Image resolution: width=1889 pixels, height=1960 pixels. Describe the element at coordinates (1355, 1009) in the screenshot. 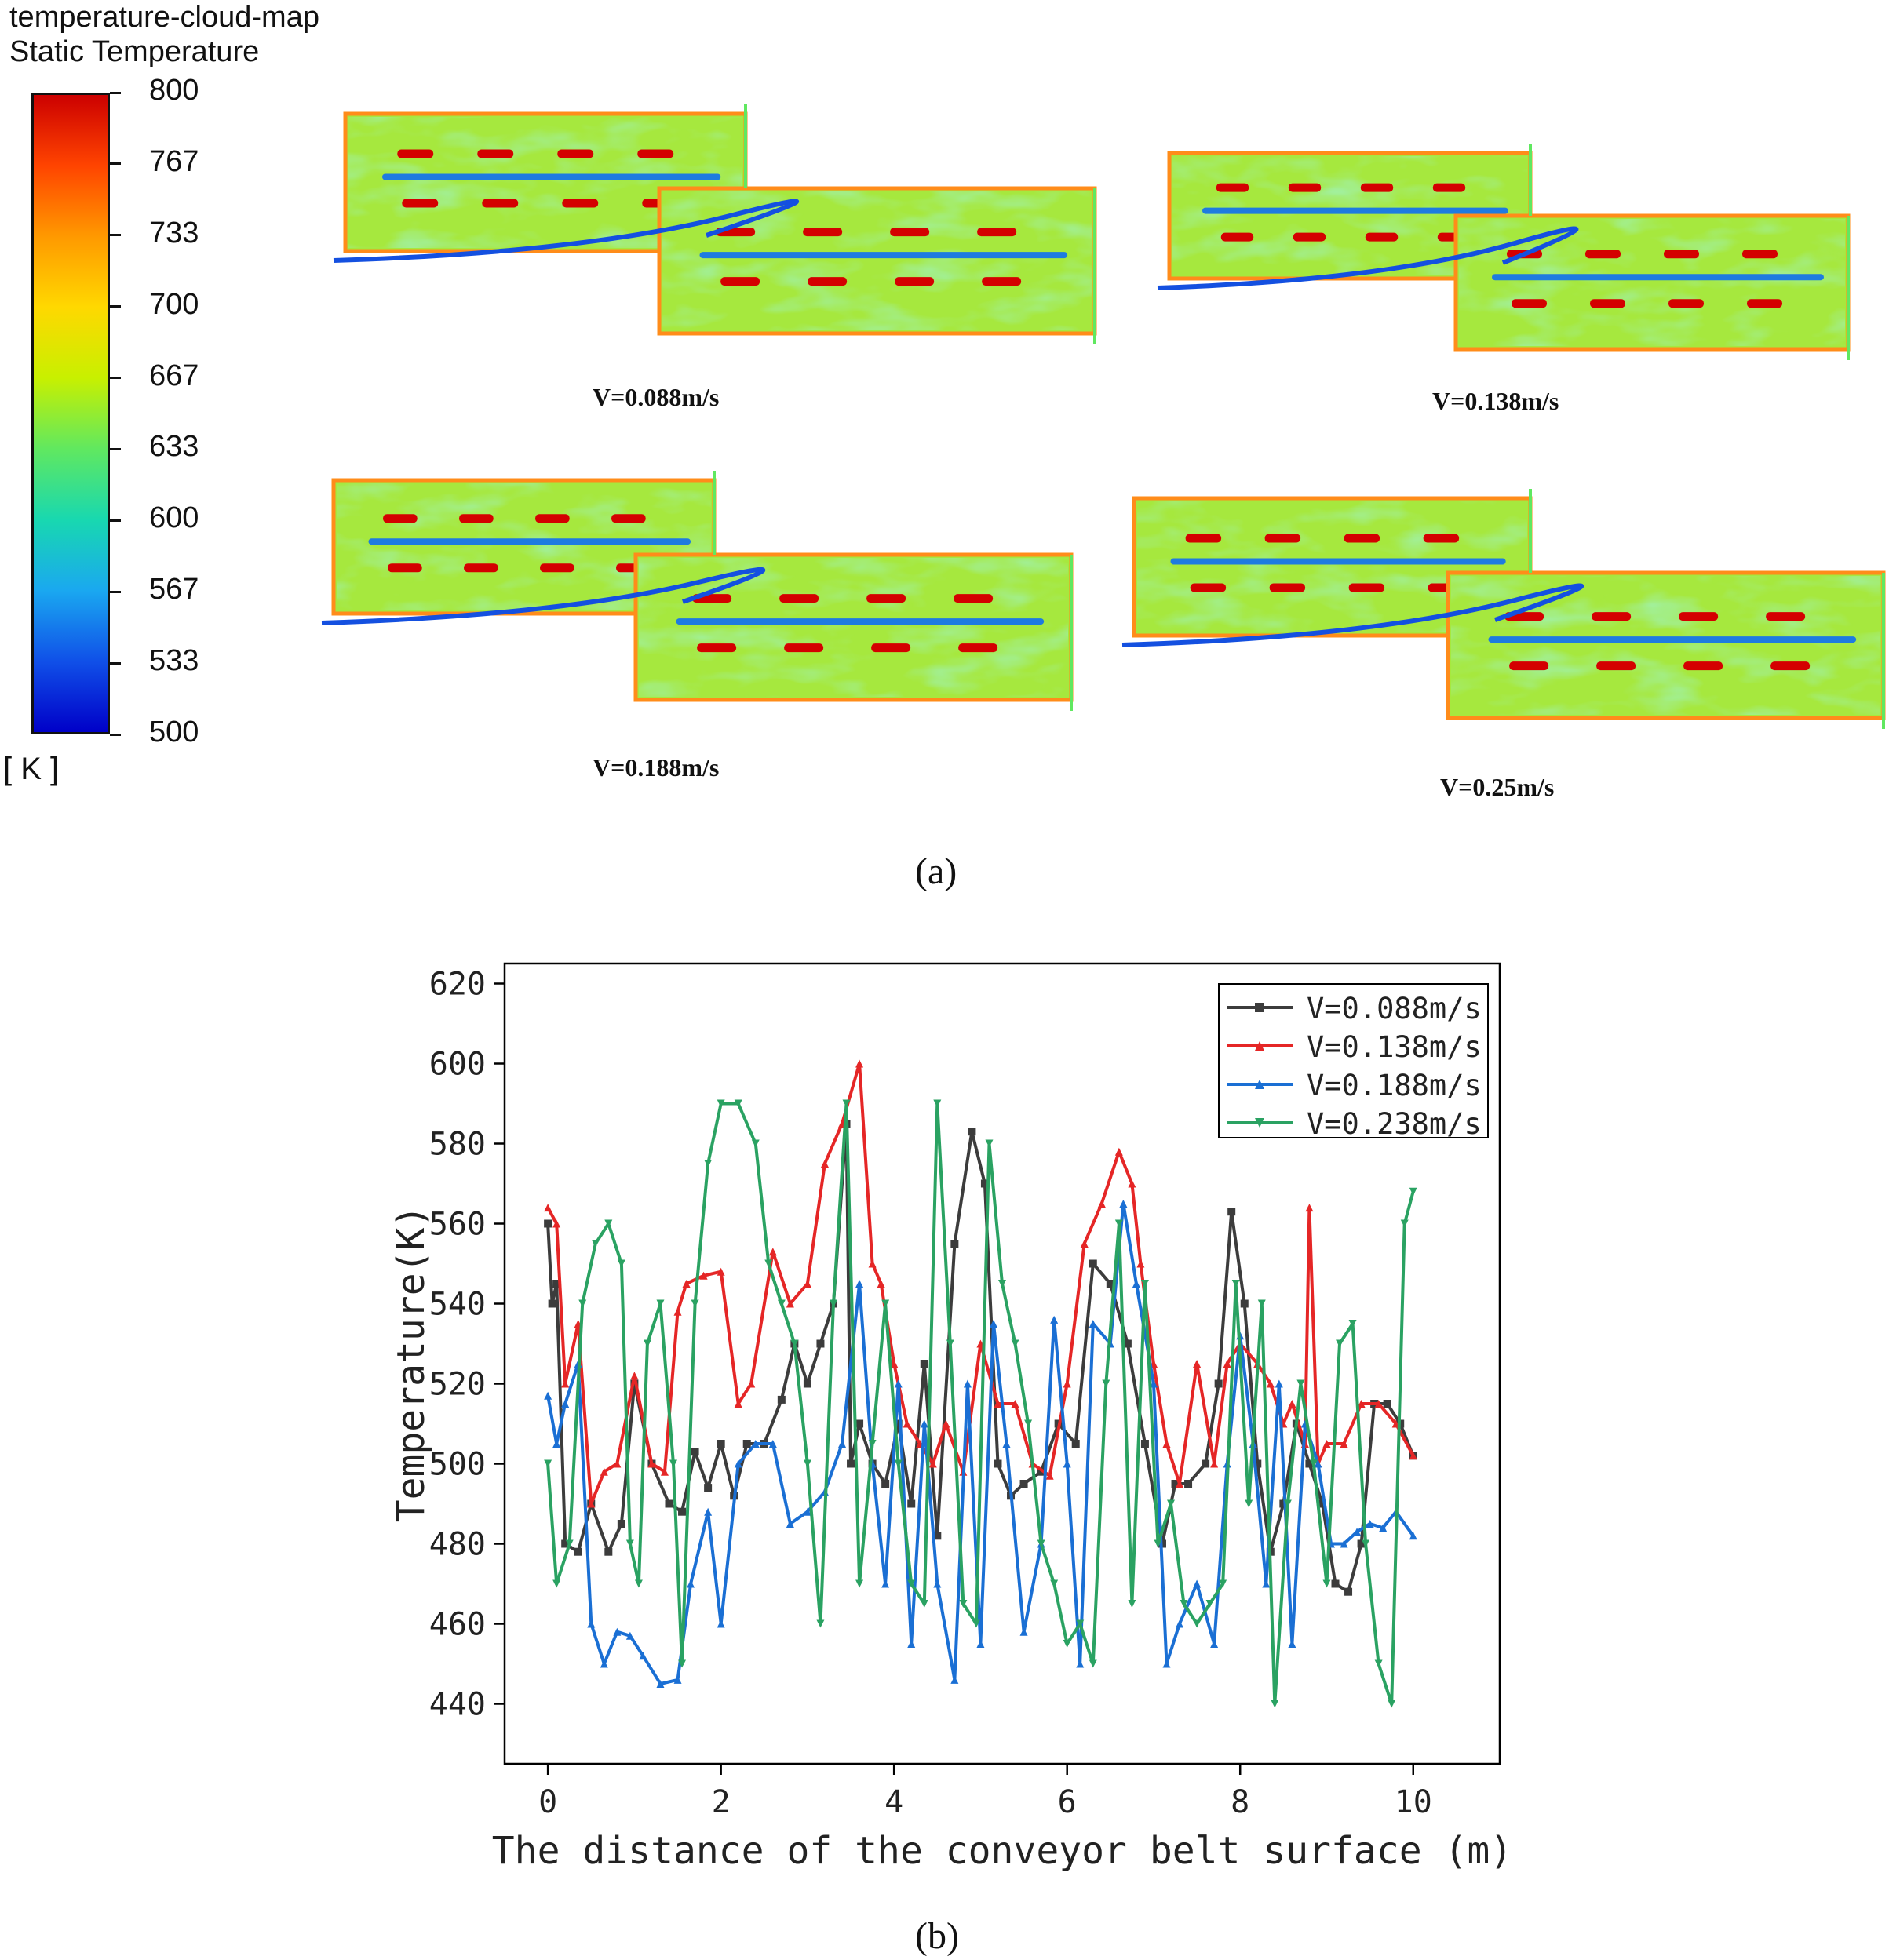

I see `legend-entry: V=0.088m/s` at that location.